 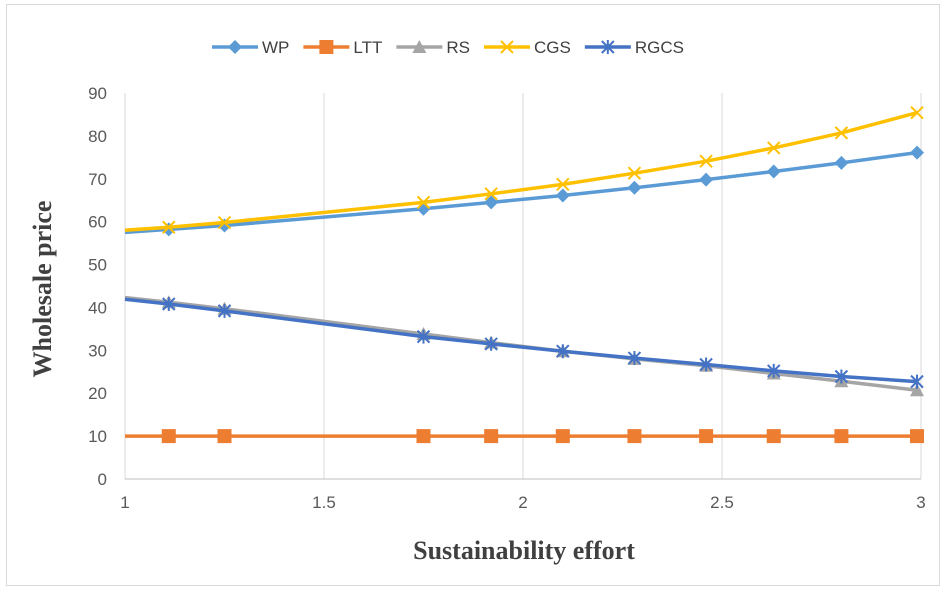 I want to click on legend-item-rs: RS, so click(x=433, y=47).